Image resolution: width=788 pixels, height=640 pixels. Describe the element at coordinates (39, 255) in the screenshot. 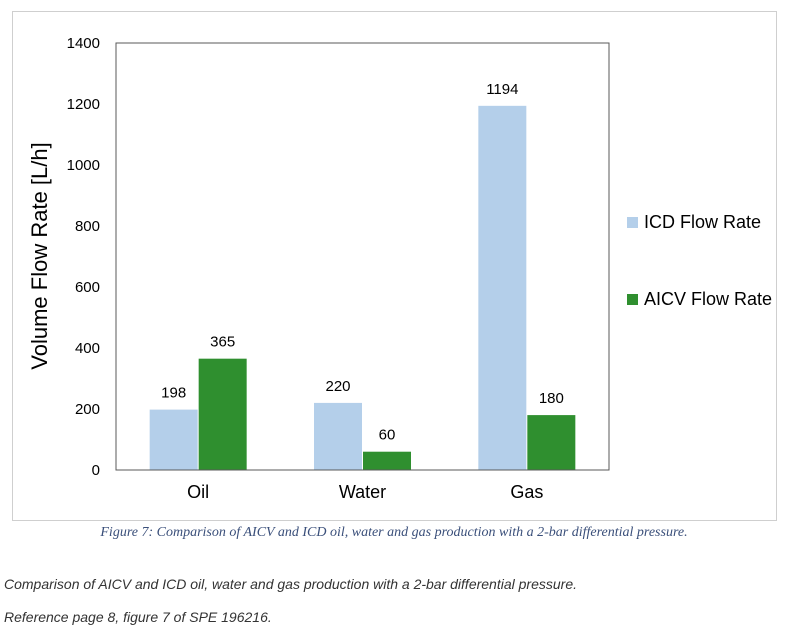

I see `y-axis-title: Volume Flow Rate [L/h]` at that location.